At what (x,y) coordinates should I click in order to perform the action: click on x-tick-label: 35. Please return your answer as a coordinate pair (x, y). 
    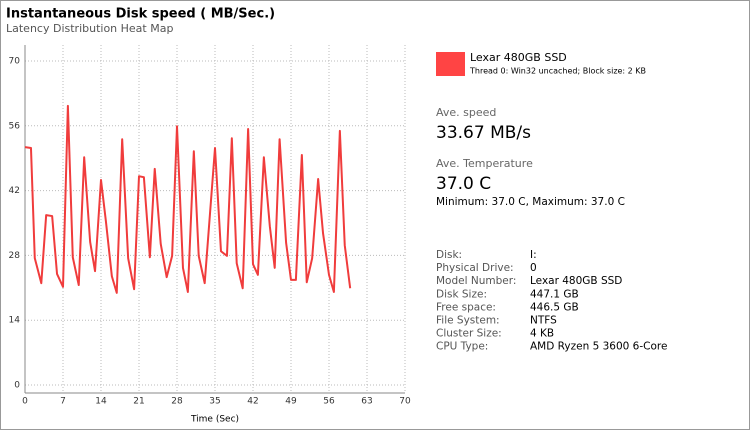
    Looking at the image, I should click on (214, 402).